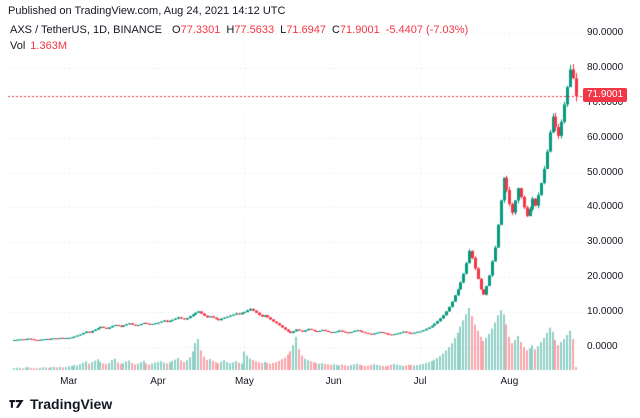  I want to click on month-tick-label: May, so click(244, 381).